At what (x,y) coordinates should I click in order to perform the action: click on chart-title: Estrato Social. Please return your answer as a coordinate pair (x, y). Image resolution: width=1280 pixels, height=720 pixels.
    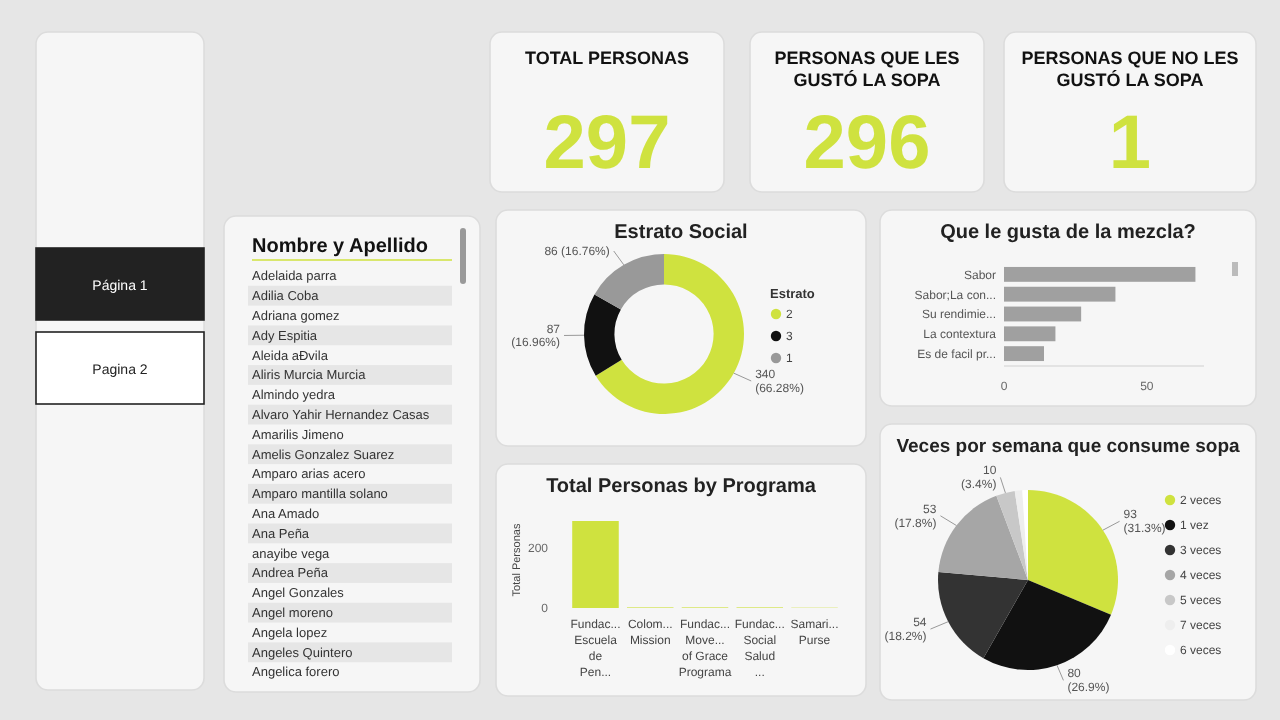
    Looking at the image, I should click on (681, 233).